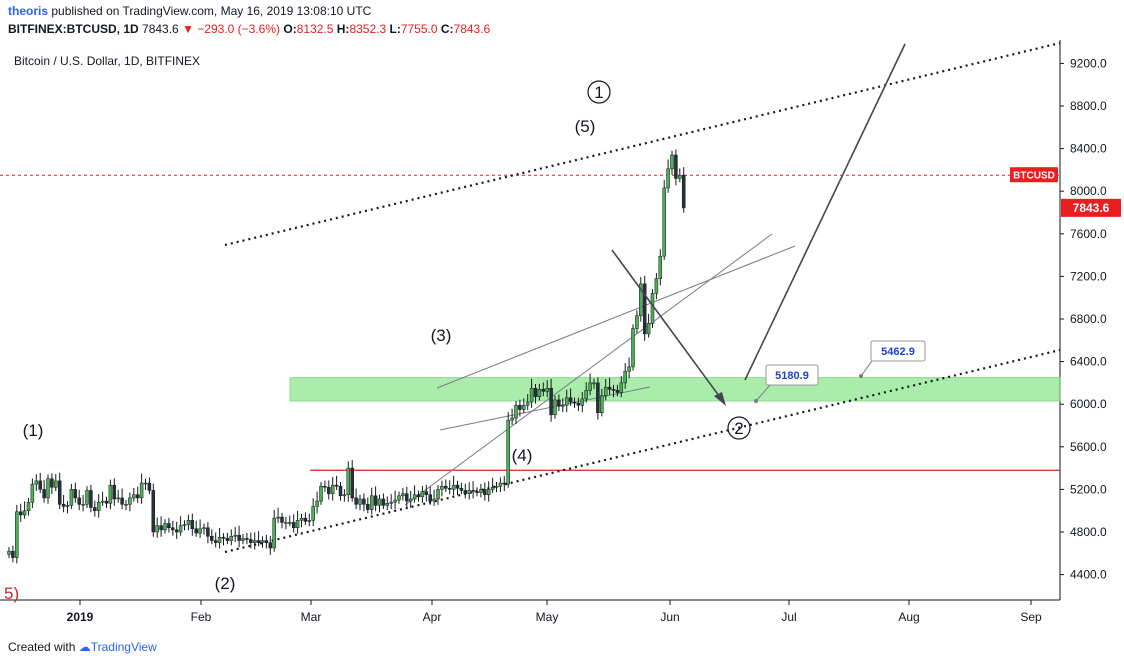 The width and height of the screenshot is (1124, 665). What do you see at coordinates (792, 375) in the screenshot?
I see `callout-1-box` at bounding box center [792, 375].